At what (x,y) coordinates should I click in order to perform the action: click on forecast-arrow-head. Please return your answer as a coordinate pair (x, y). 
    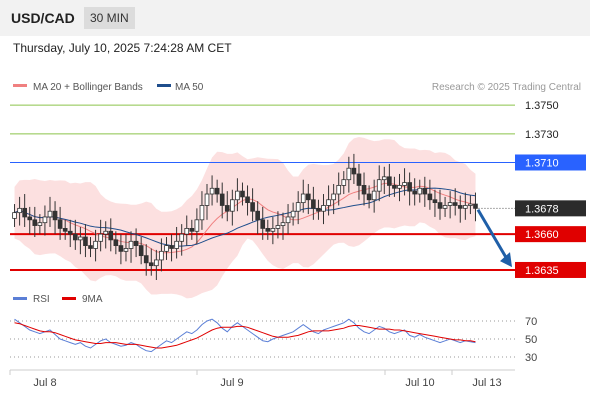
    Looking at the image, I should click on (506, 260).